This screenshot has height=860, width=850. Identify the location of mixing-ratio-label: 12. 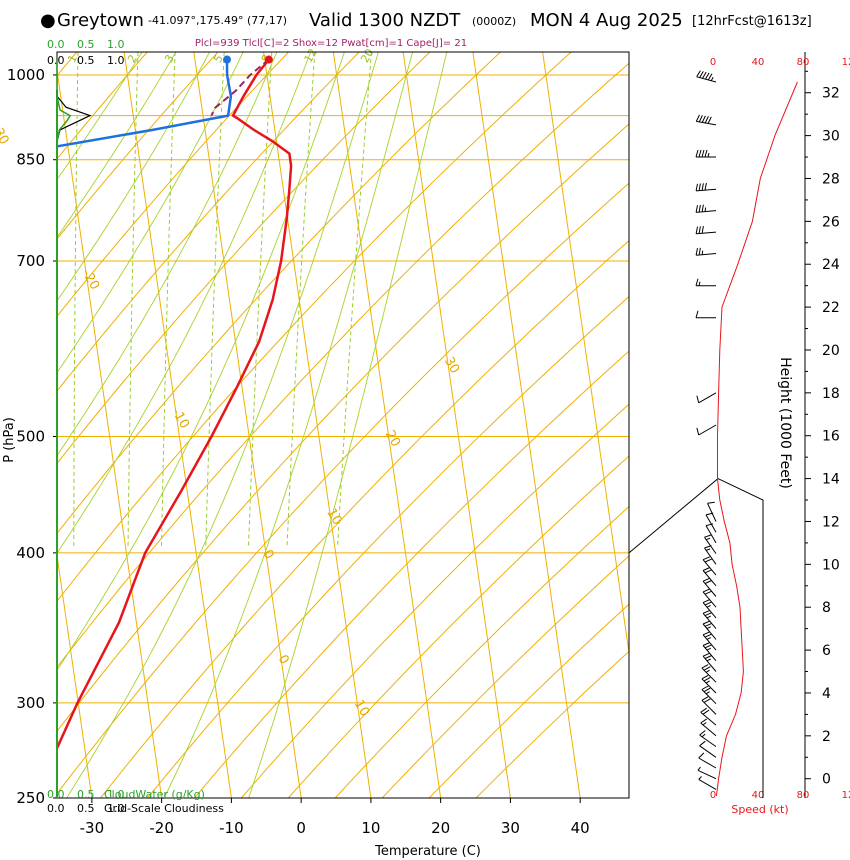
(311, 55).